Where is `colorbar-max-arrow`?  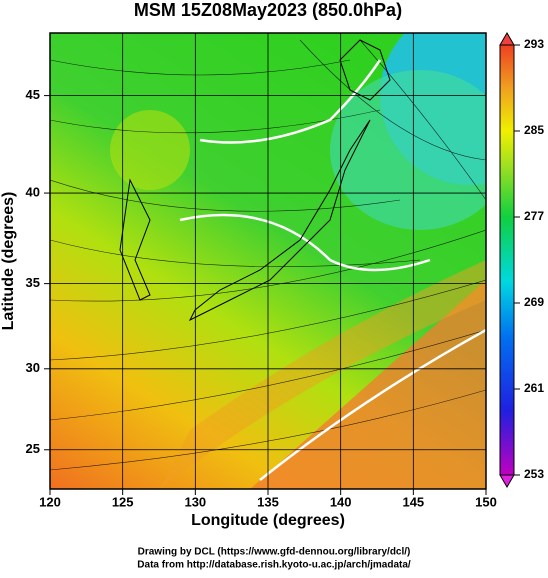 colorbar-max-arrow is located at coordinates (507, 39).